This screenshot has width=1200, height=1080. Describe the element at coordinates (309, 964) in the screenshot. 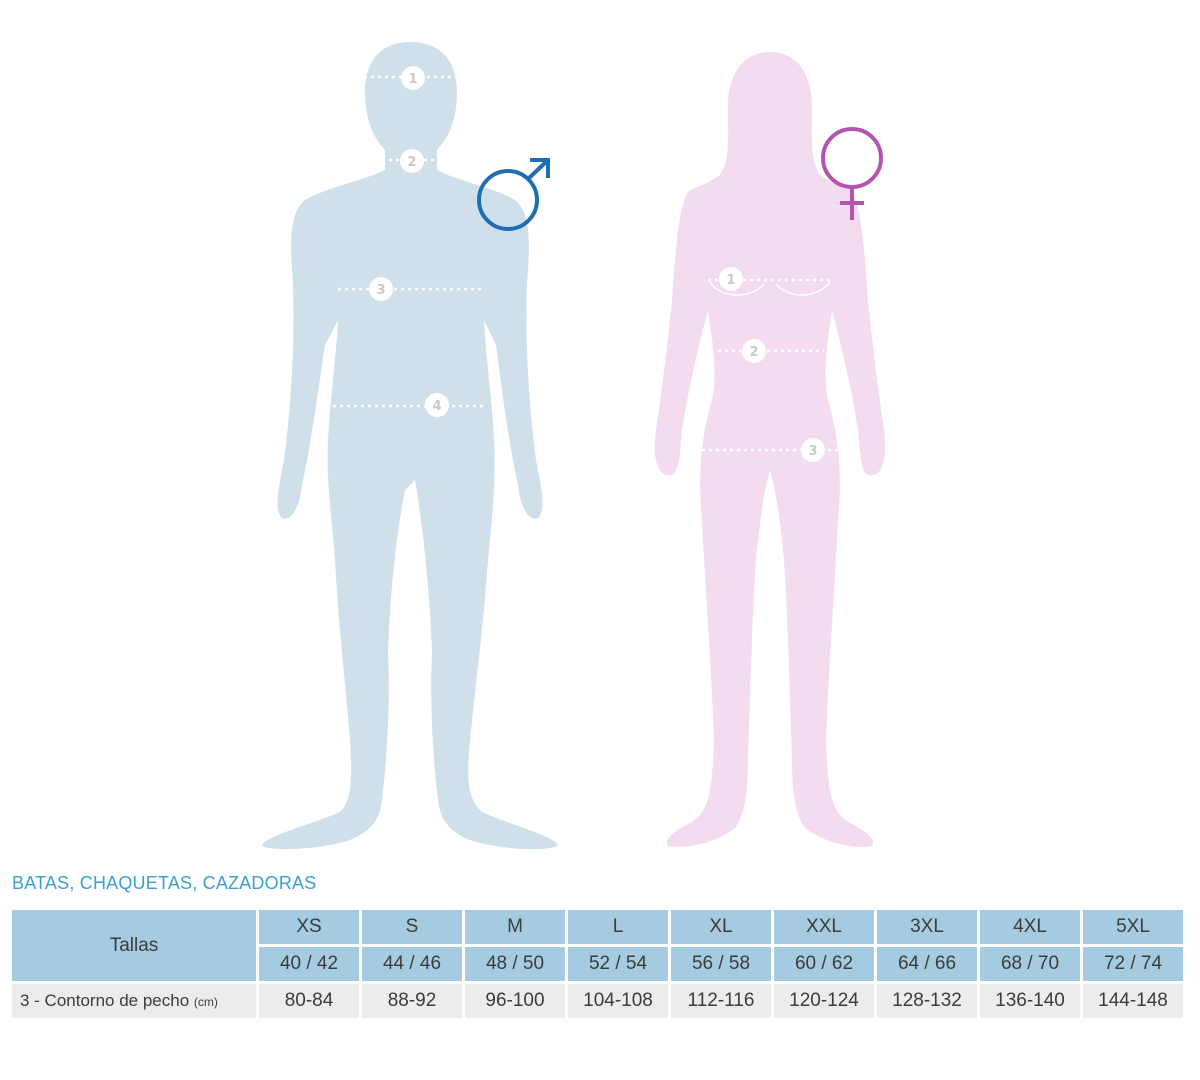

I see `equivalent-cell: 40 / 42` at that location.